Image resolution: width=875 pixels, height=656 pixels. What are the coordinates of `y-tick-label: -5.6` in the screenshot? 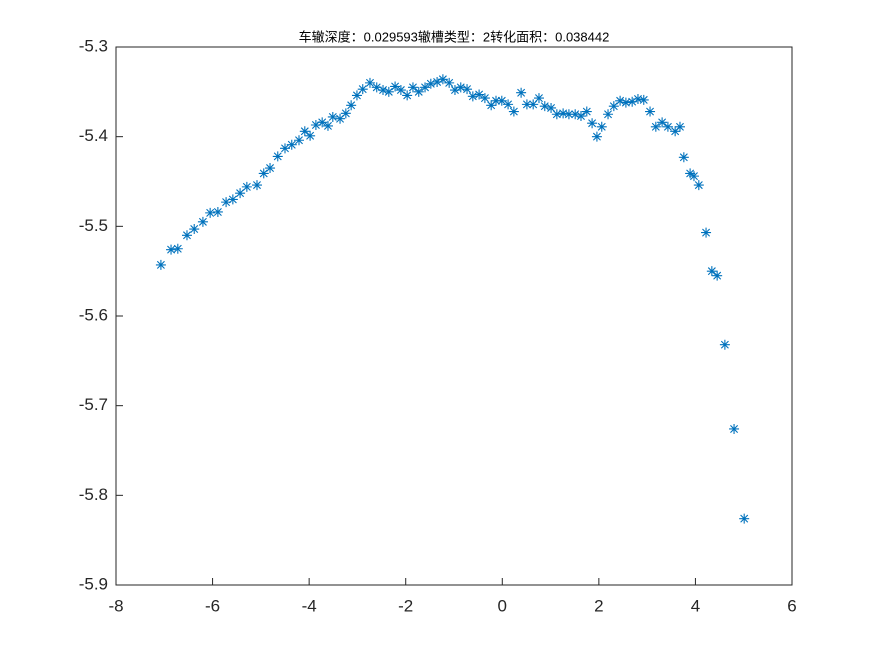 It's located at (93, 314).